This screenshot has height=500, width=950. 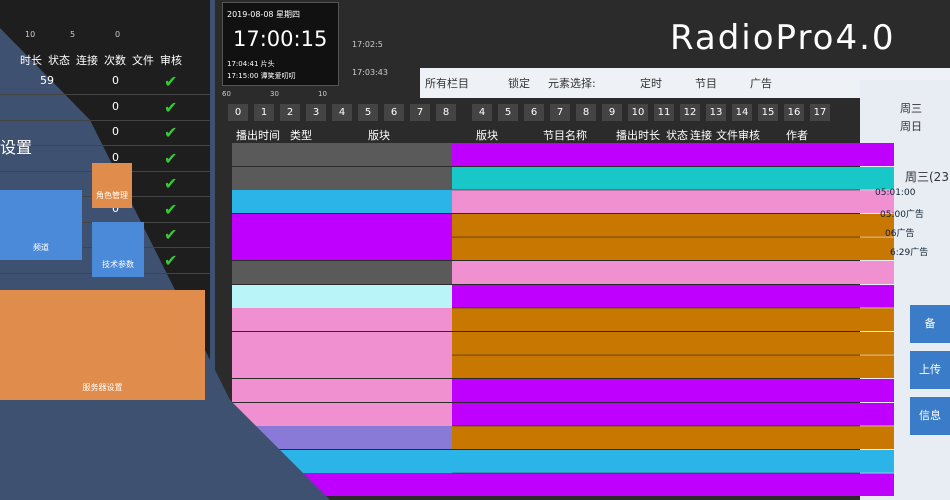 I want to click on filter-option: 定时, so click(x=651, y=83).